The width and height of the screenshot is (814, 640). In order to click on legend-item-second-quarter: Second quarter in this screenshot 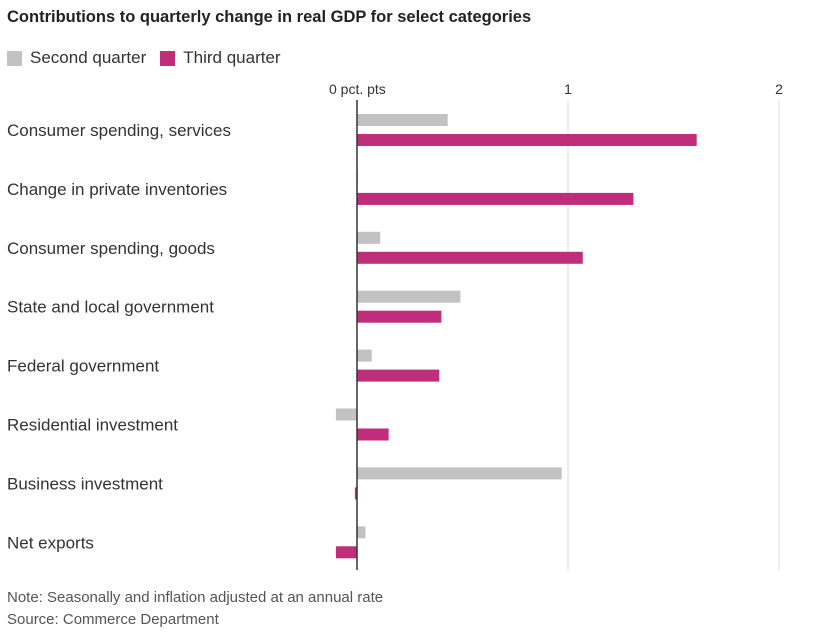, I will do `click(76, 58)`.